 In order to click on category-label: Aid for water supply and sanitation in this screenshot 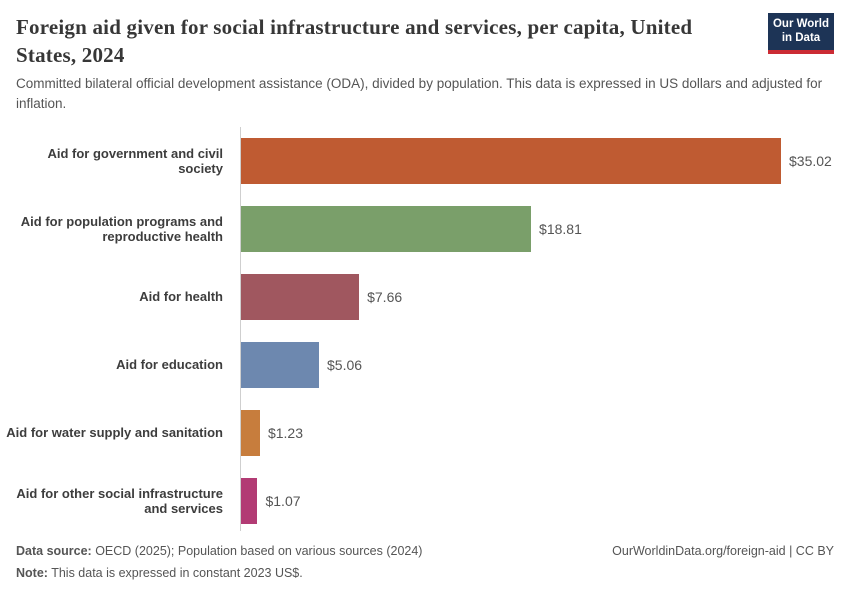, I will do `click(114, 433)`.